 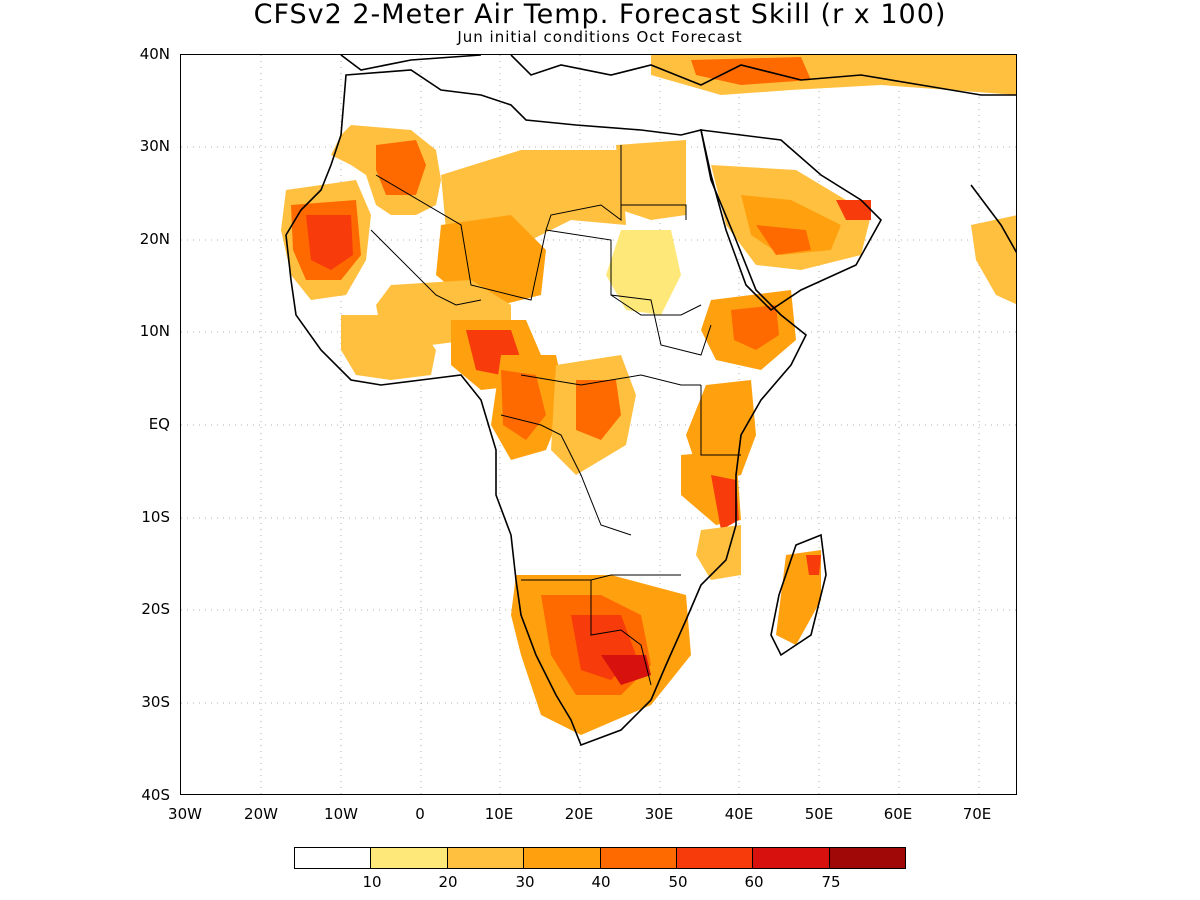 What do you see at coordinates (341, 814) in the screenshot?
I see `lon-label: 10W` at bounding box center [341, 814].